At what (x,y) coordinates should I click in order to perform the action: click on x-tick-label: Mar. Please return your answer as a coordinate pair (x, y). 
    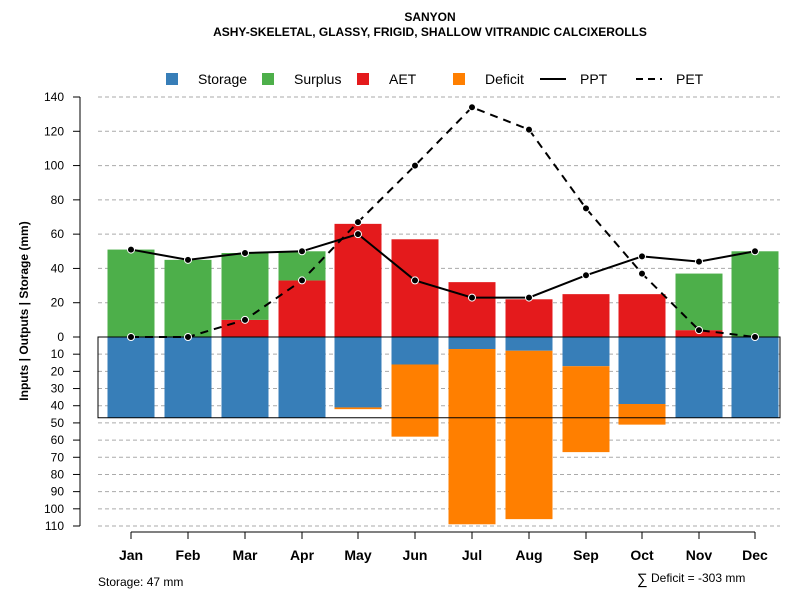
    Looking at the image, I should click on (245, 555).